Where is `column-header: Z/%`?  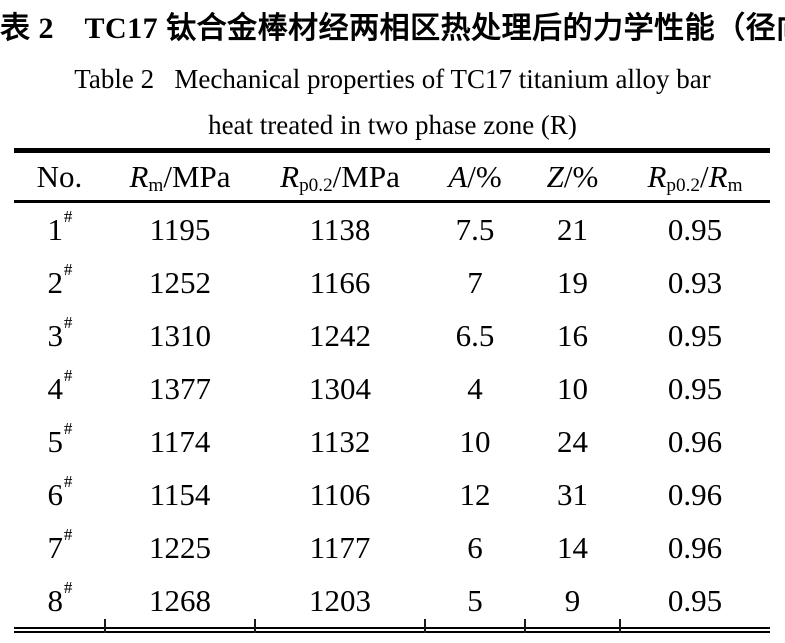
column-header: Z/% is located at coordinates (572, 176).